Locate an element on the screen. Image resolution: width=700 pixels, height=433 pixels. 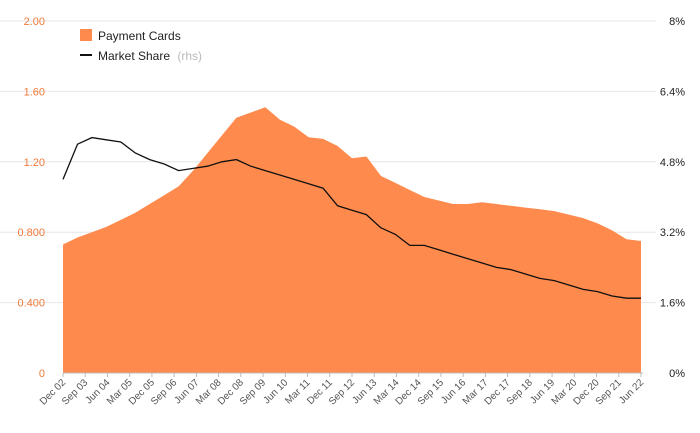
x-tick-label: Jun 22 is located at coordinates (631, 391).